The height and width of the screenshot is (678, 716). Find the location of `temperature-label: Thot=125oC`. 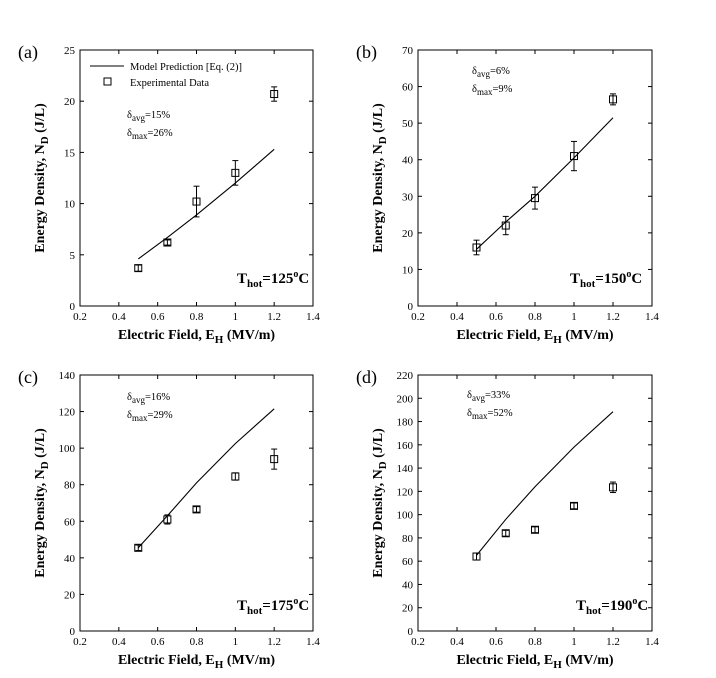

temperature-label: Thot=125oC is located at coordinates (273, 279).